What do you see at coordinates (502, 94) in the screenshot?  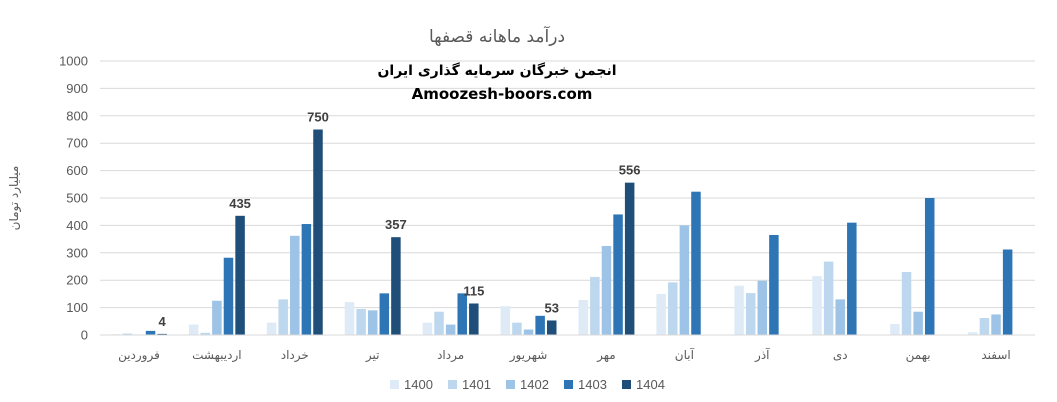 I see `chart-subtitle-site: Amoozesh-boors.com` at bounding box center [502, 94].